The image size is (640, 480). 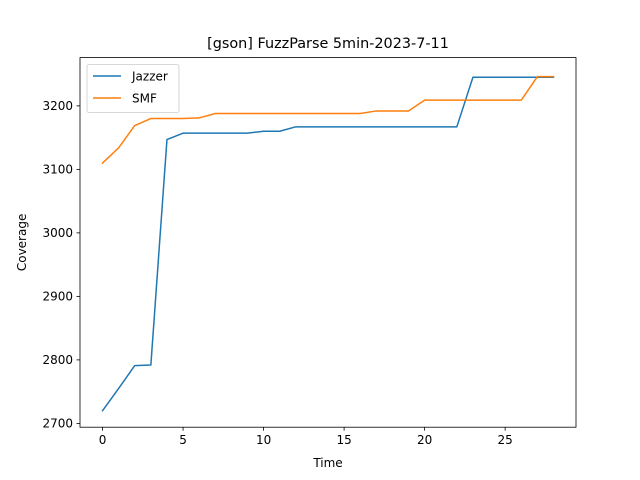 I want to click on legend-label-jazzer: Jazzer, so click(x=149, y=77).